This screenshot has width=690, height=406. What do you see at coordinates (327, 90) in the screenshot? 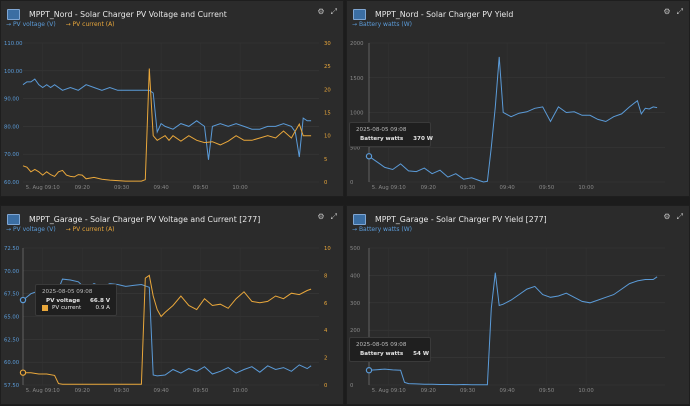
I see `y-right-tick-label: 20` at bounding box center [327, 90].